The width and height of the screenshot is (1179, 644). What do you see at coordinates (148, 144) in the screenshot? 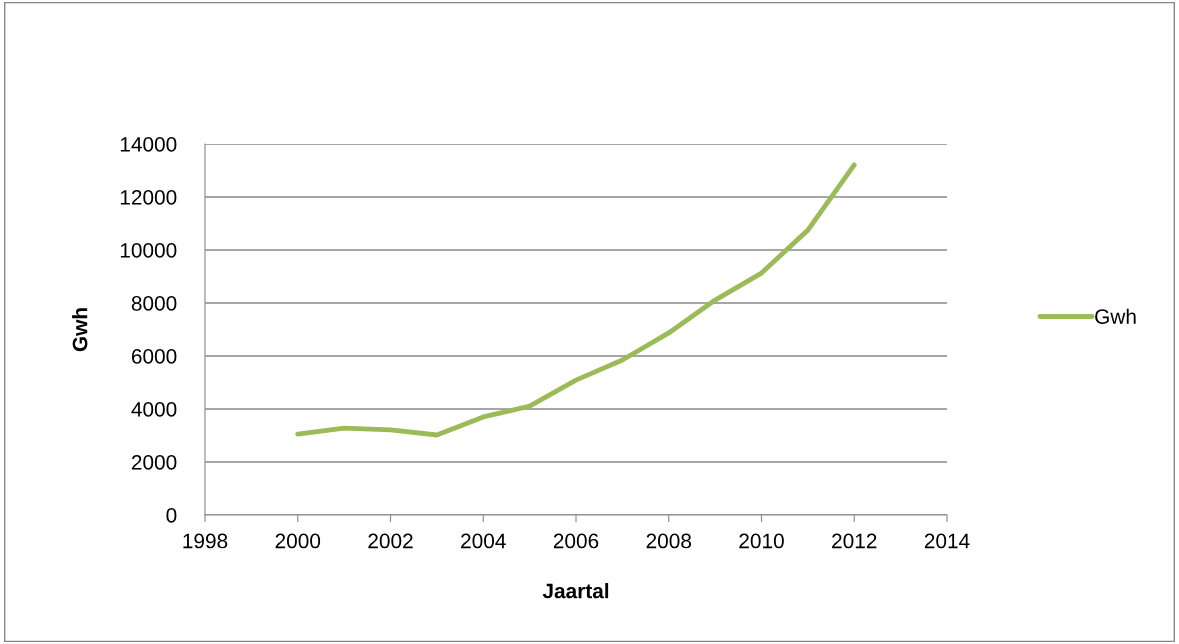
I see `y-tick-label: 14000` at bounding box center [148, 144].